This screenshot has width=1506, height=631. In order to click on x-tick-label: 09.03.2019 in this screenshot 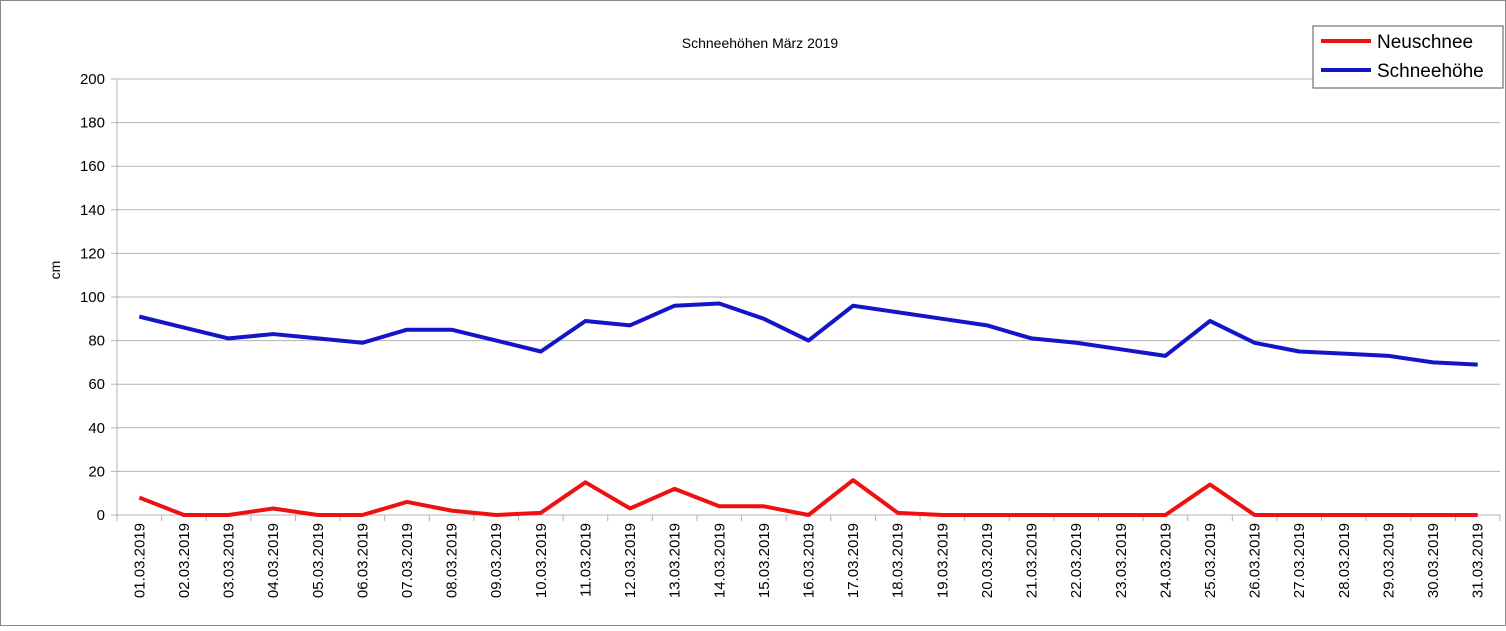, I will do `click(496, 560)`.